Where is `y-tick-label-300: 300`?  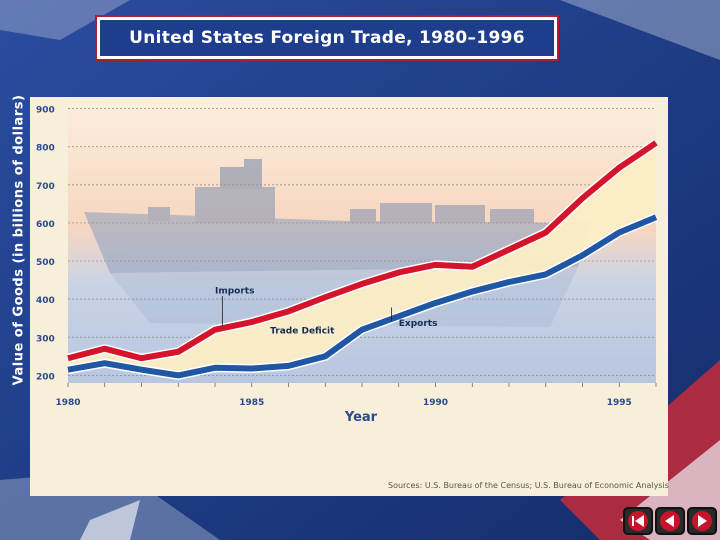
y-tick-label-300: 300 is located at coordinates (45, 339).